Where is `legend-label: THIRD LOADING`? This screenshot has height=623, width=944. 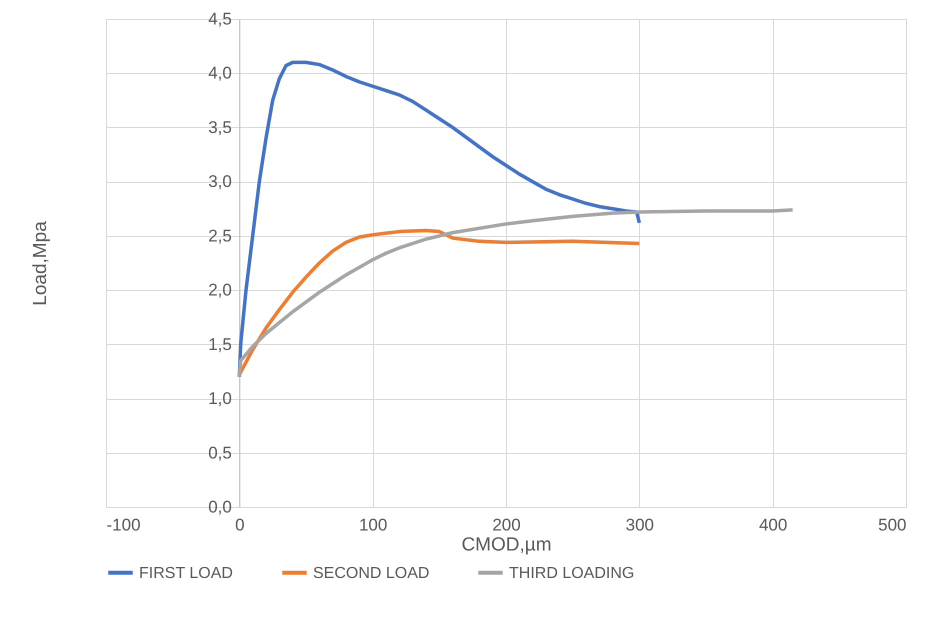
legend-label: THIRD LOADING is located at coordinates (571, 573).